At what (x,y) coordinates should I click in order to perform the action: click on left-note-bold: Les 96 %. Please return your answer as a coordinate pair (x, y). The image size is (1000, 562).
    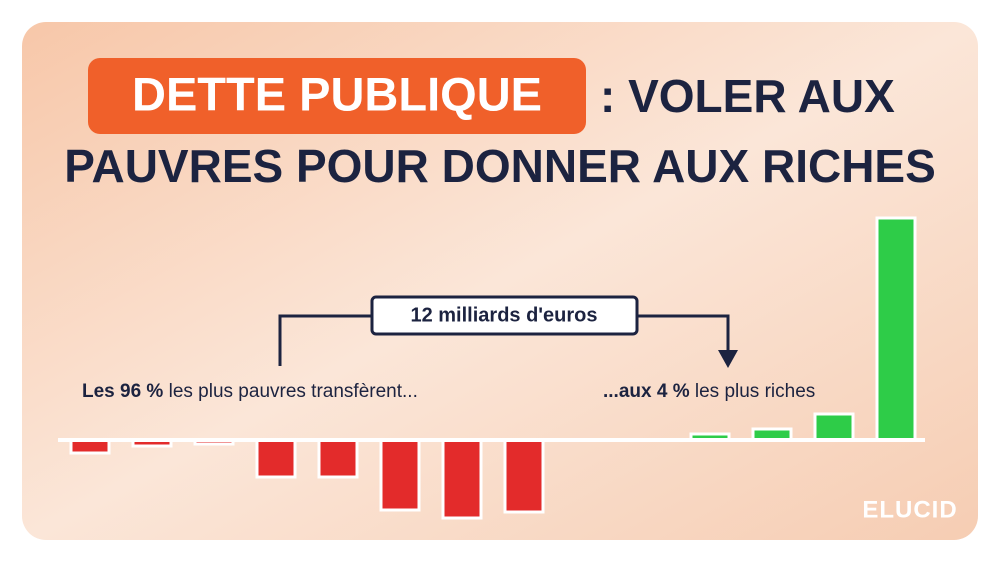
    Looking at the image, I should click on (122, 391).